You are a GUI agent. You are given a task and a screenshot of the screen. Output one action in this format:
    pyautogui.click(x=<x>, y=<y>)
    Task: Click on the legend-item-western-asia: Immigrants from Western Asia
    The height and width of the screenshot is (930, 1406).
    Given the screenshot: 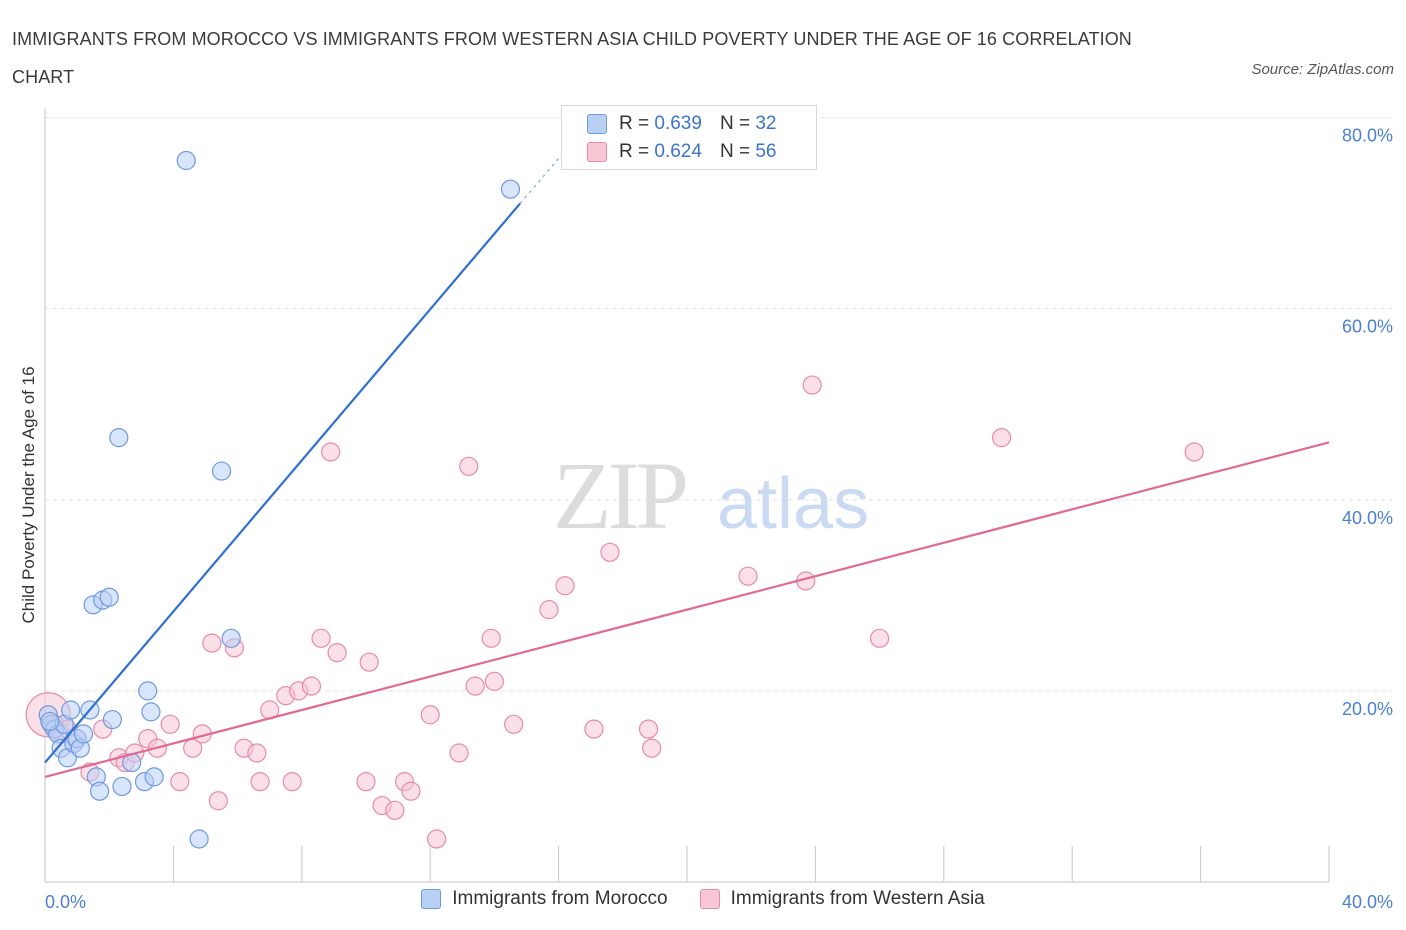 What is the action you would take?
    pyautogui.click(x=842, y=899)
    